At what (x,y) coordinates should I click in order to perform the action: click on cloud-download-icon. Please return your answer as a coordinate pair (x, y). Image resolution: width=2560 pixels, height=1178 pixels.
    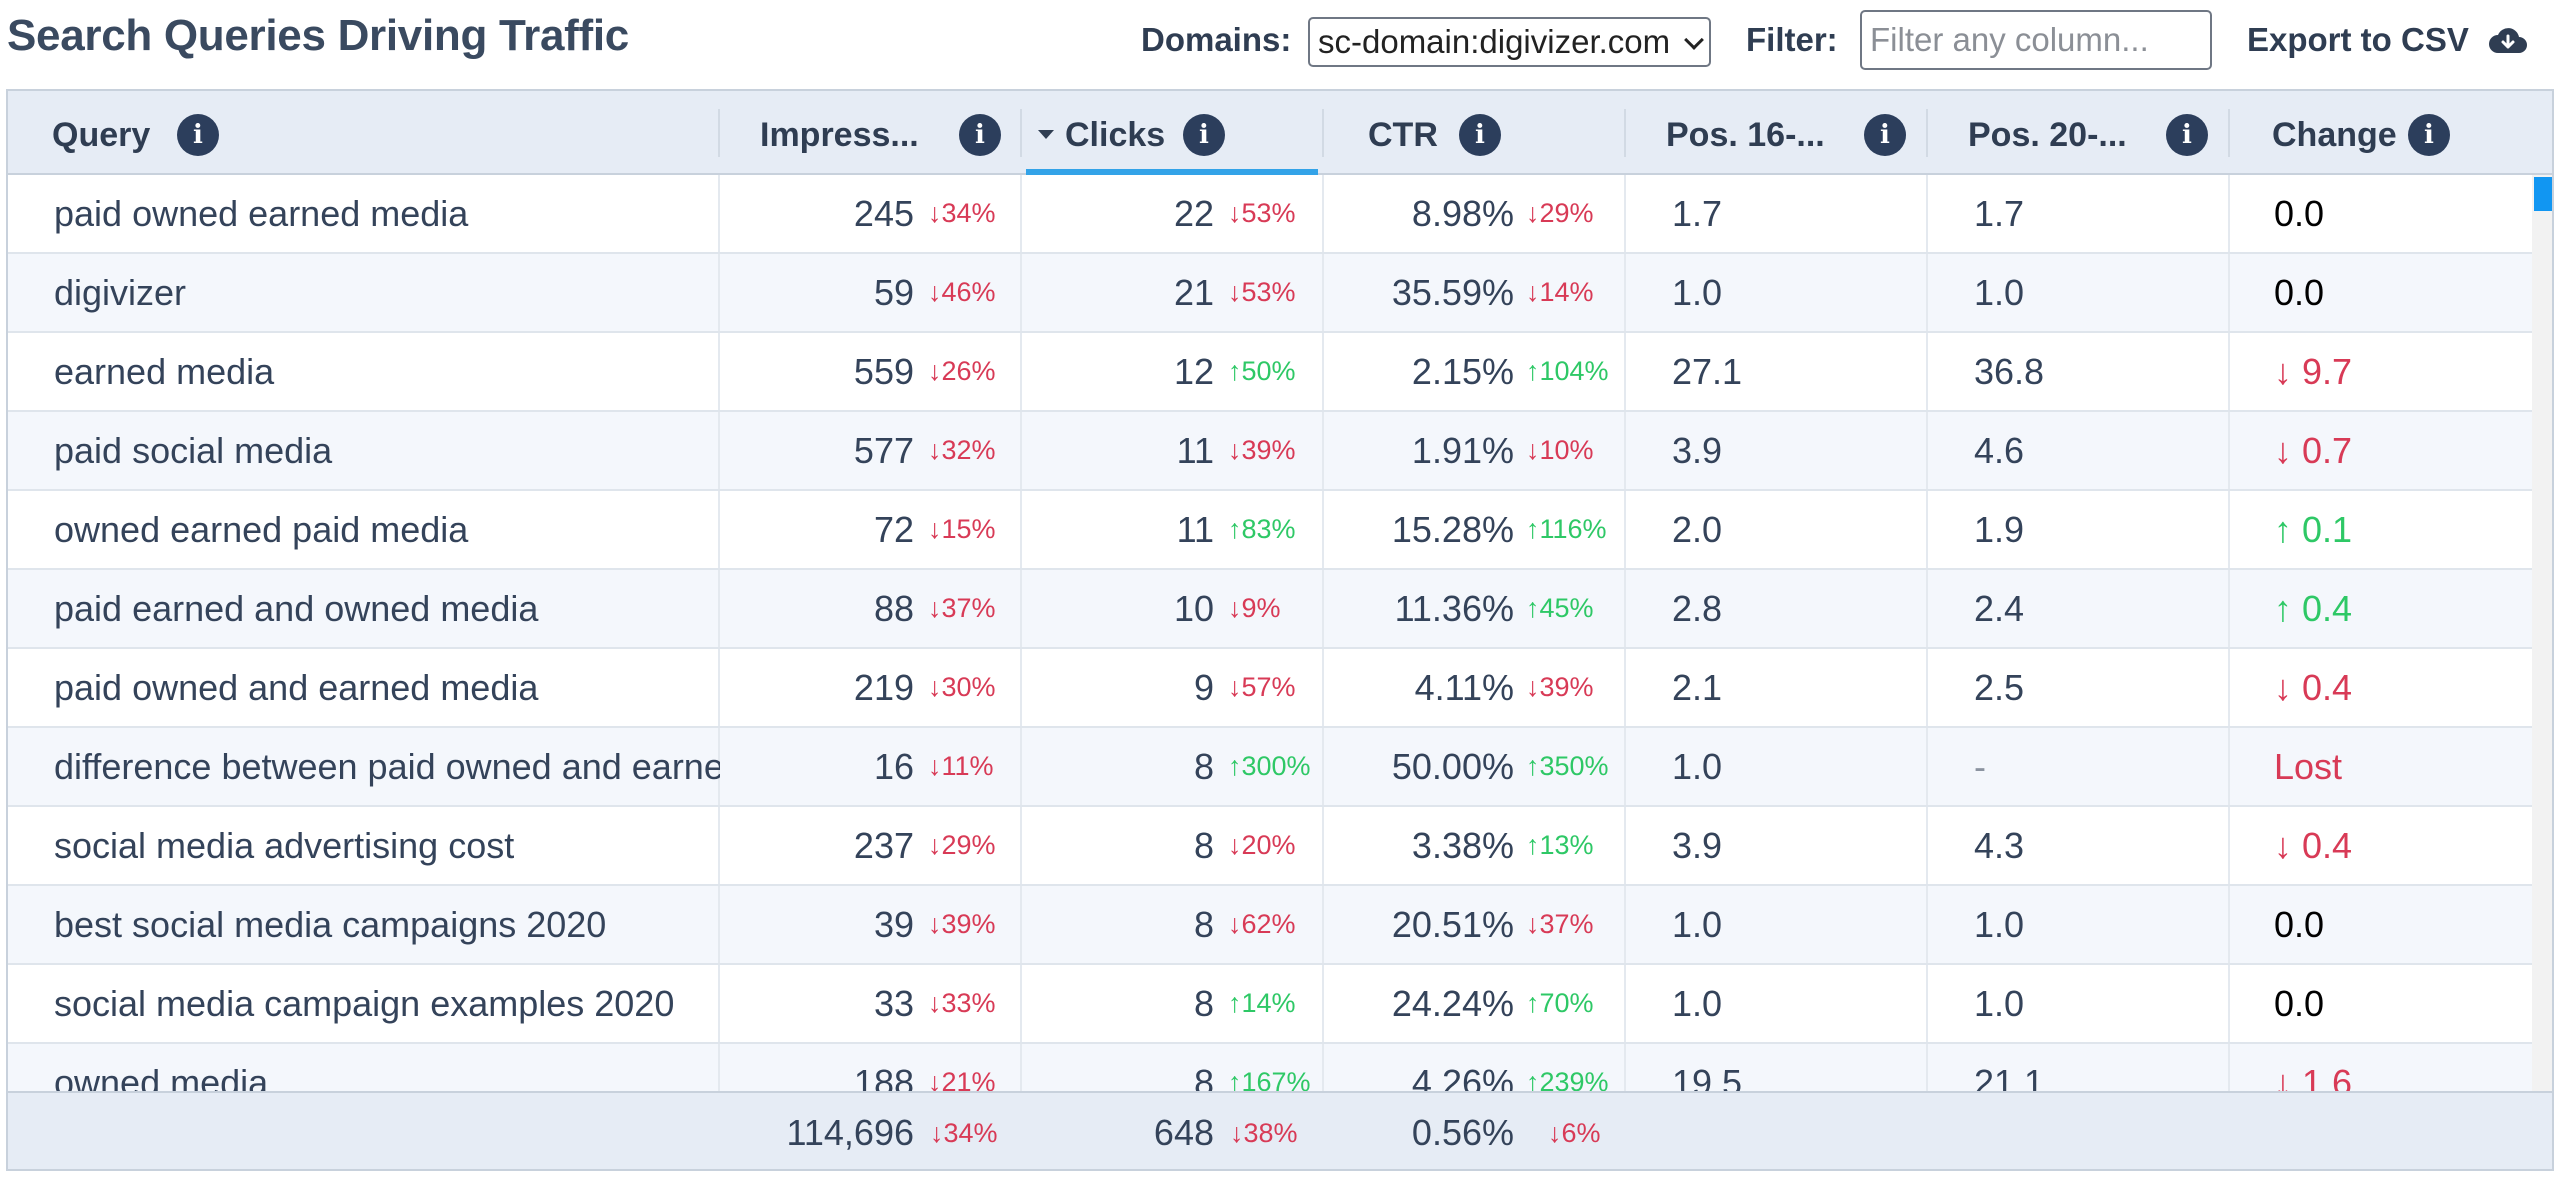
    Looking at the image, I should click on (2508, 41).